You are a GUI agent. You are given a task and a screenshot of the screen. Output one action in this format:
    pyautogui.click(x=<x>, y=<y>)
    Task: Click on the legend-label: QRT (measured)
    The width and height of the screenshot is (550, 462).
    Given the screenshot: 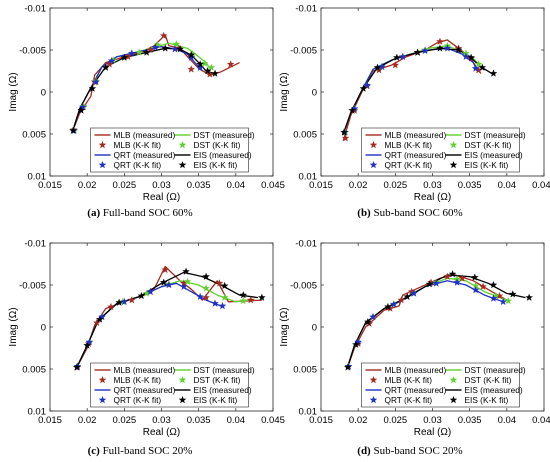 What is the action you would take?
    pyautogui.click(x=416, y=155)
    